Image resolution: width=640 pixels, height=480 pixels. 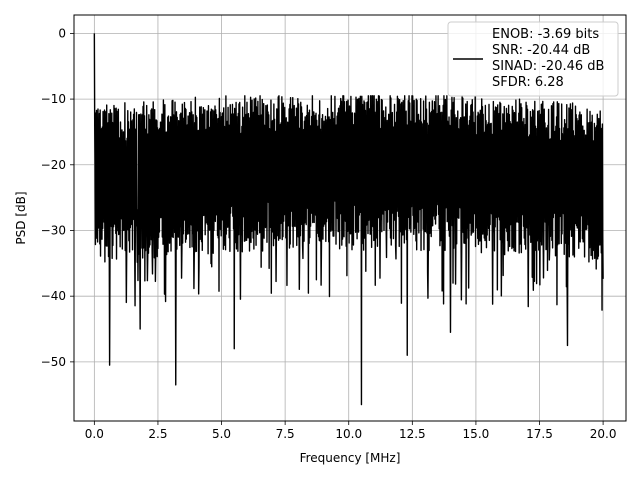 I want to click on y-tick-label: −50, so click(x=53, y=362).